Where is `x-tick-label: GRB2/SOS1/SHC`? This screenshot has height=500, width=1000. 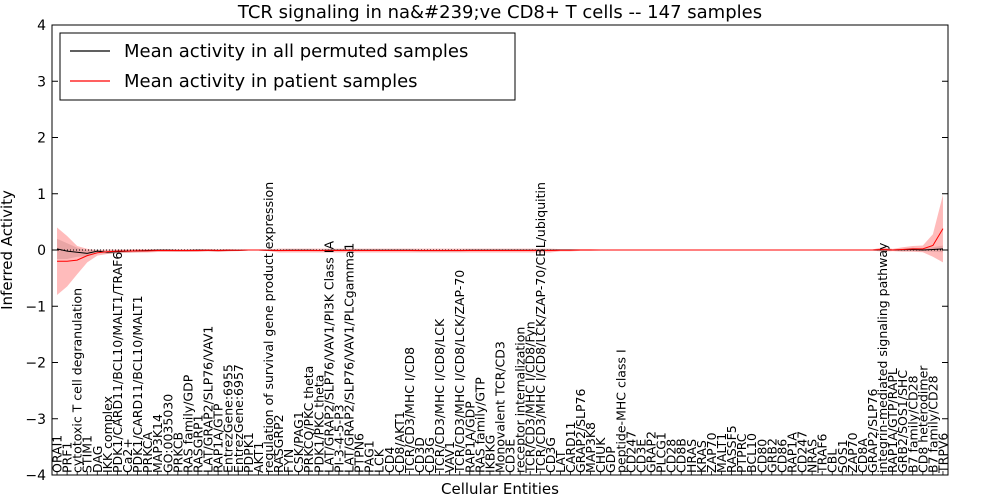 x-tick-label: GRB2/SOS1/SHC is located at coordinates (902, 421).